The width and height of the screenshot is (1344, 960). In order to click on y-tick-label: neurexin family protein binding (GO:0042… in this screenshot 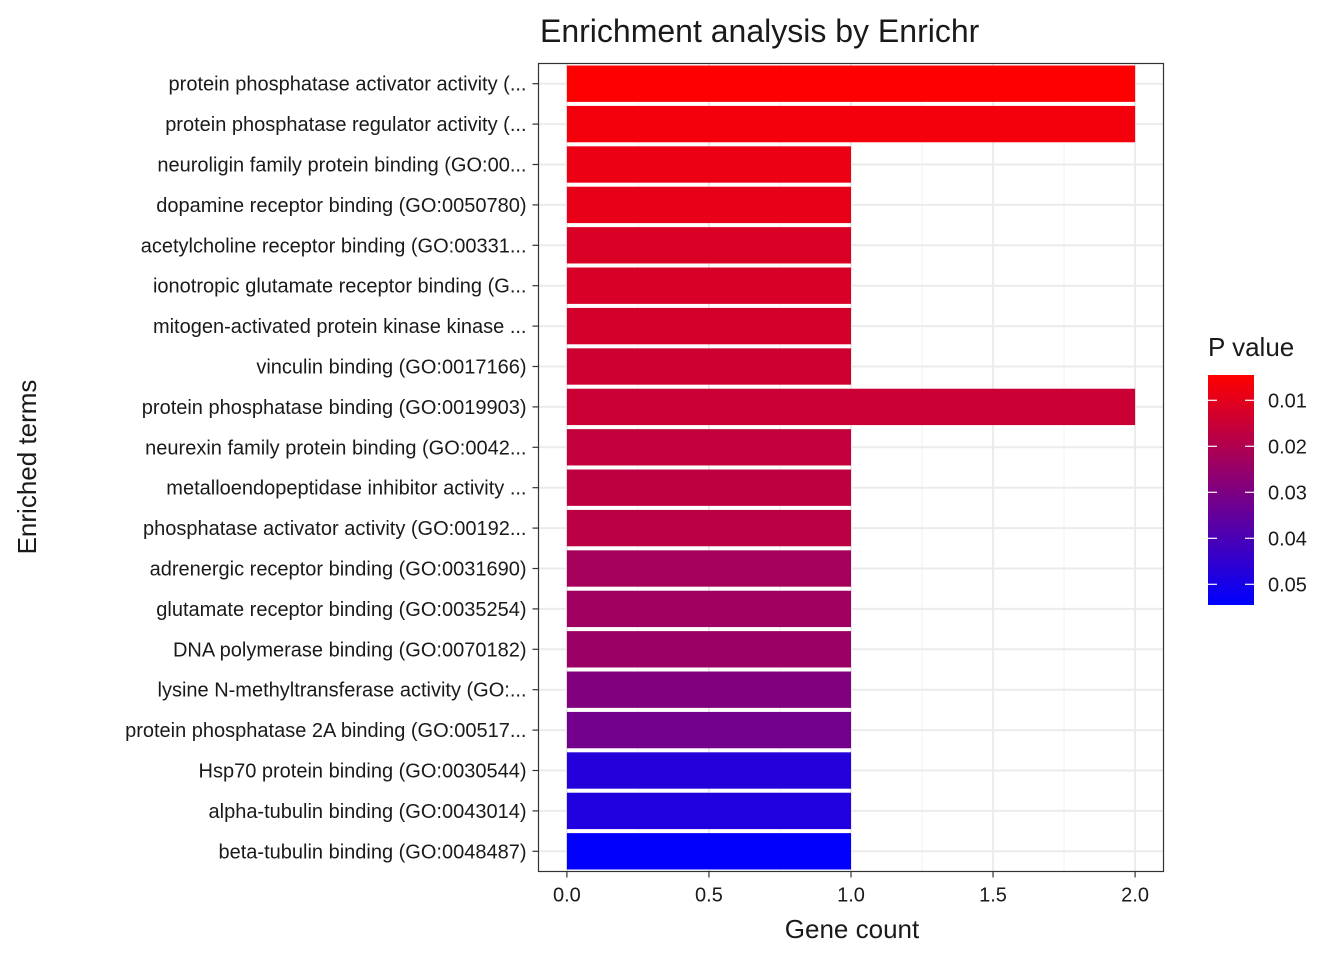, I will do `click(335, 448)`.